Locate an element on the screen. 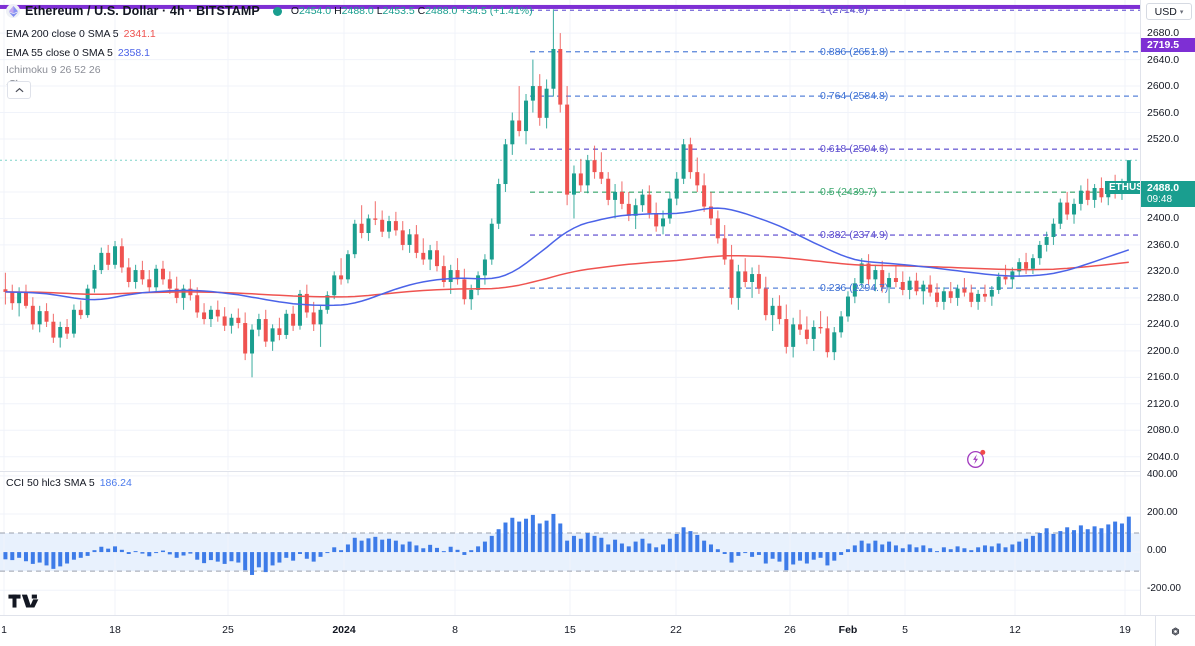 Image resolution: width=1195 pixels, height=646 pixels. price-tick: 2040.0 is located at coordinates (1163, 456).